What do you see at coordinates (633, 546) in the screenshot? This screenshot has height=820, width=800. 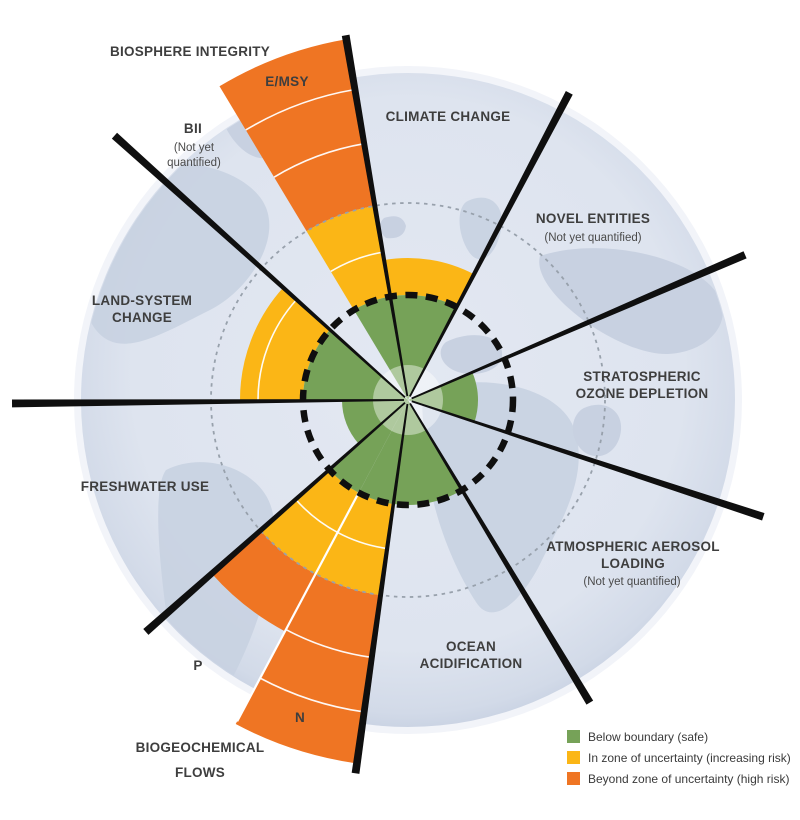 I see `atmospheric-aerosol-loading-label: ATMOSPHERIC AEROSOL` at bounding box center [633, 546].